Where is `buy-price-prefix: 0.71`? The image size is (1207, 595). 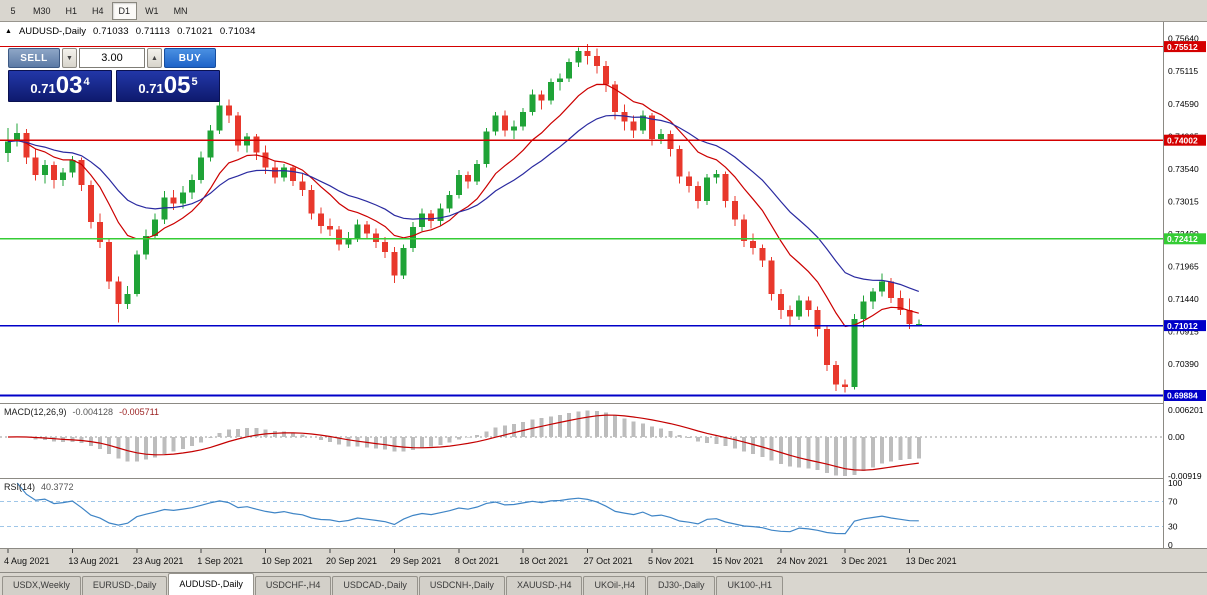 buy-price-prefix: 0.71 is located at coordinates (151, 88).